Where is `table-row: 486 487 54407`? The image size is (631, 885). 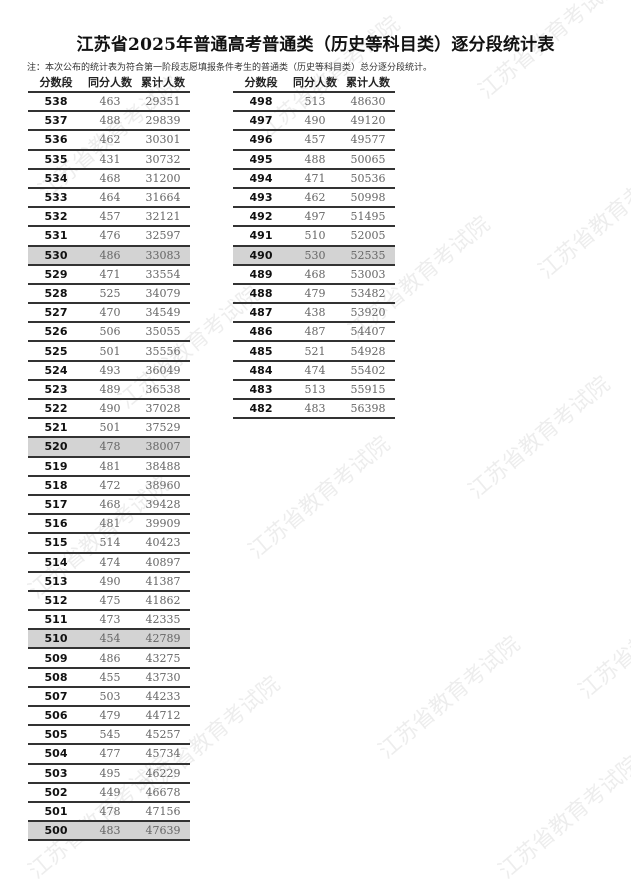 table-row: 486 487 54407 is located at coordinates (314, 332).